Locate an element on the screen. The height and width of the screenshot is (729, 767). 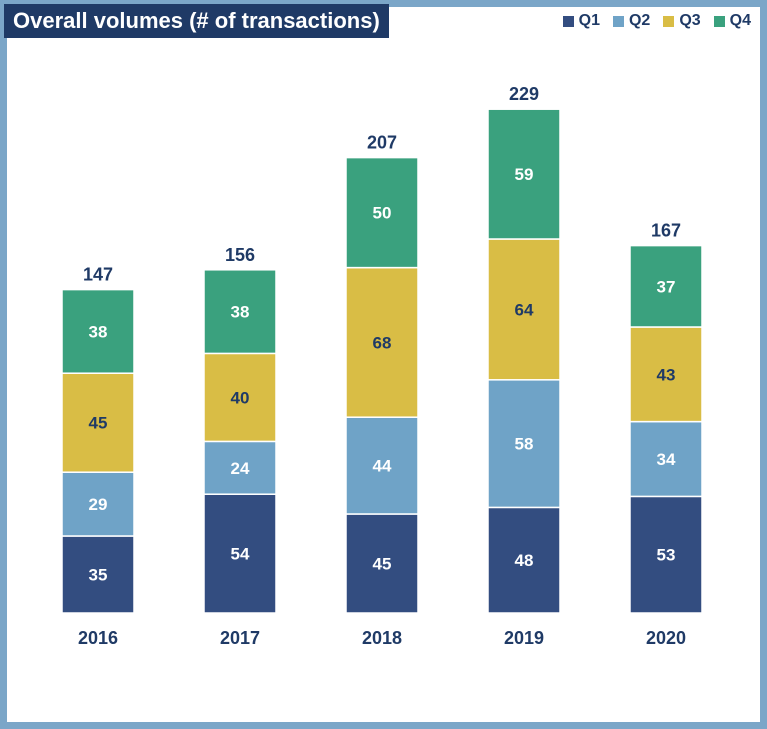
data-label-q2-2018: 44 is located at coordinates (382, 466).